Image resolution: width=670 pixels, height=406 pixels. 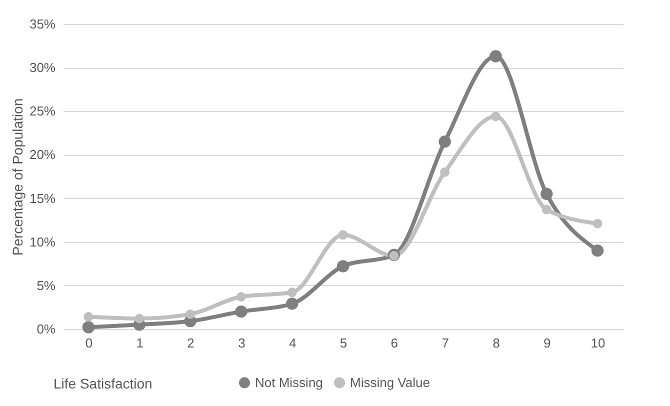 I want to click on x-axis-title: Life Satisfaction, so click(x=103, y=384).